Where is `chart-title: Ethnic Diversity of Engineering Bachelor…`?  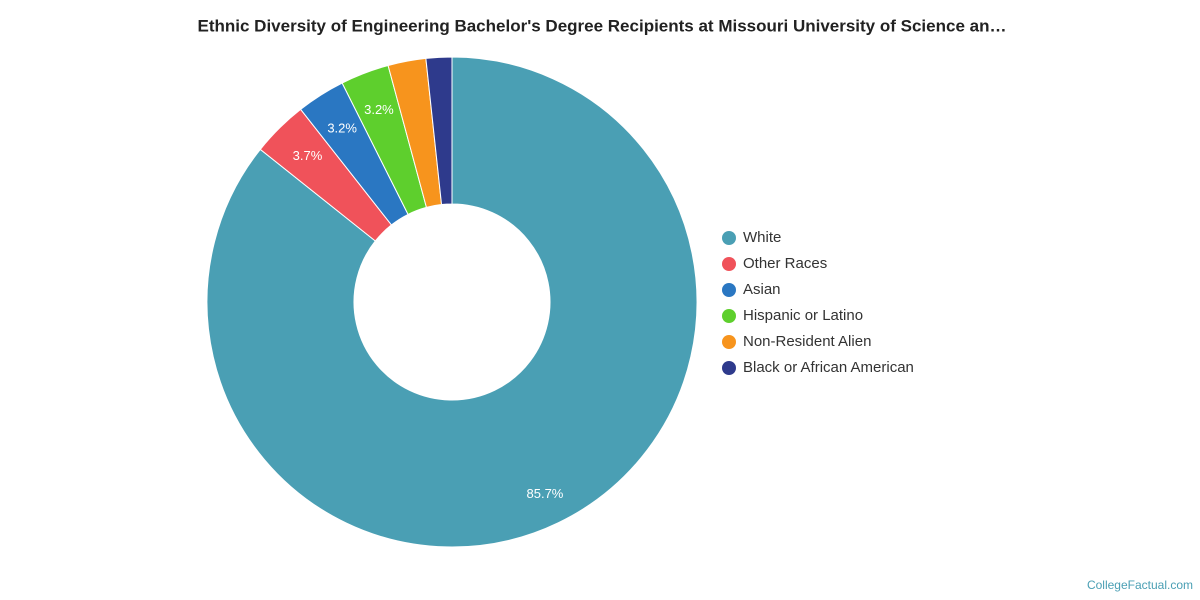 chart-title: Ethnic Diversity of Engineering Bachelor… is located at coordinates (602, 25).